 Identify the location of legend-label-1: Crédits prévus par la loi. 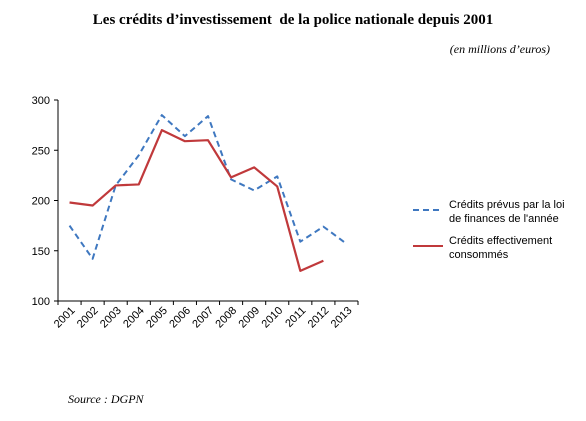
(507, 205).